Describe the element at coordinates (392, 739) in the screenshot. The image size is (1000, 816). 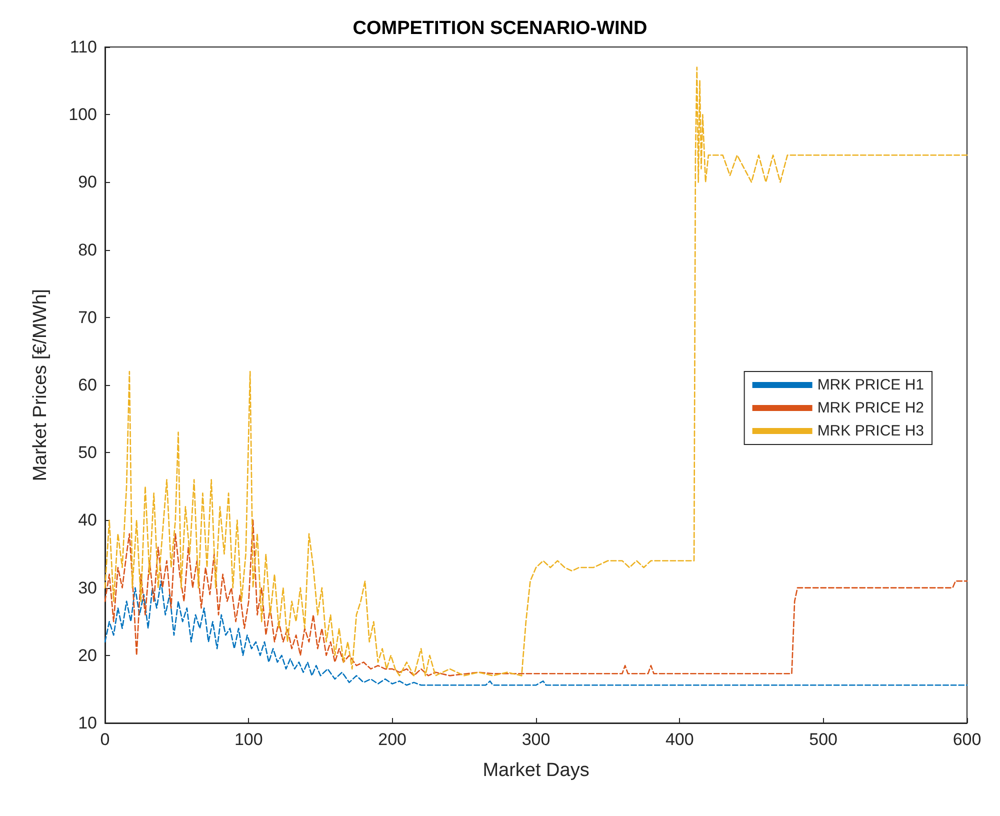
I see `x-tick-label: 200` at that location.